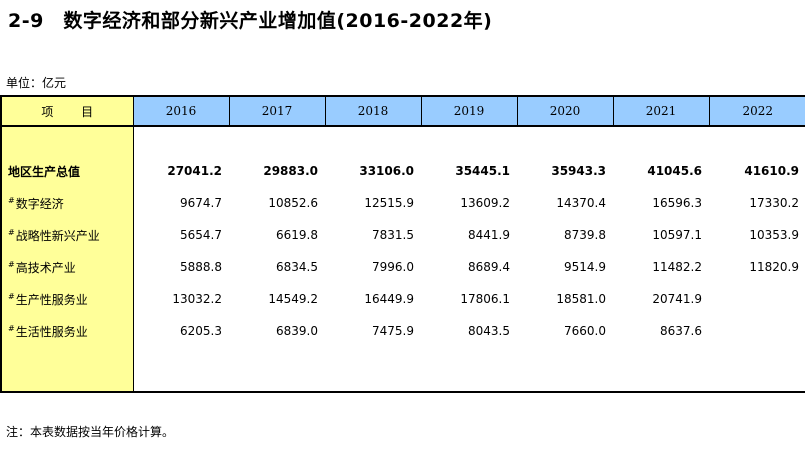  I want to click on cell-value: 35445.1, so click(482, 171).